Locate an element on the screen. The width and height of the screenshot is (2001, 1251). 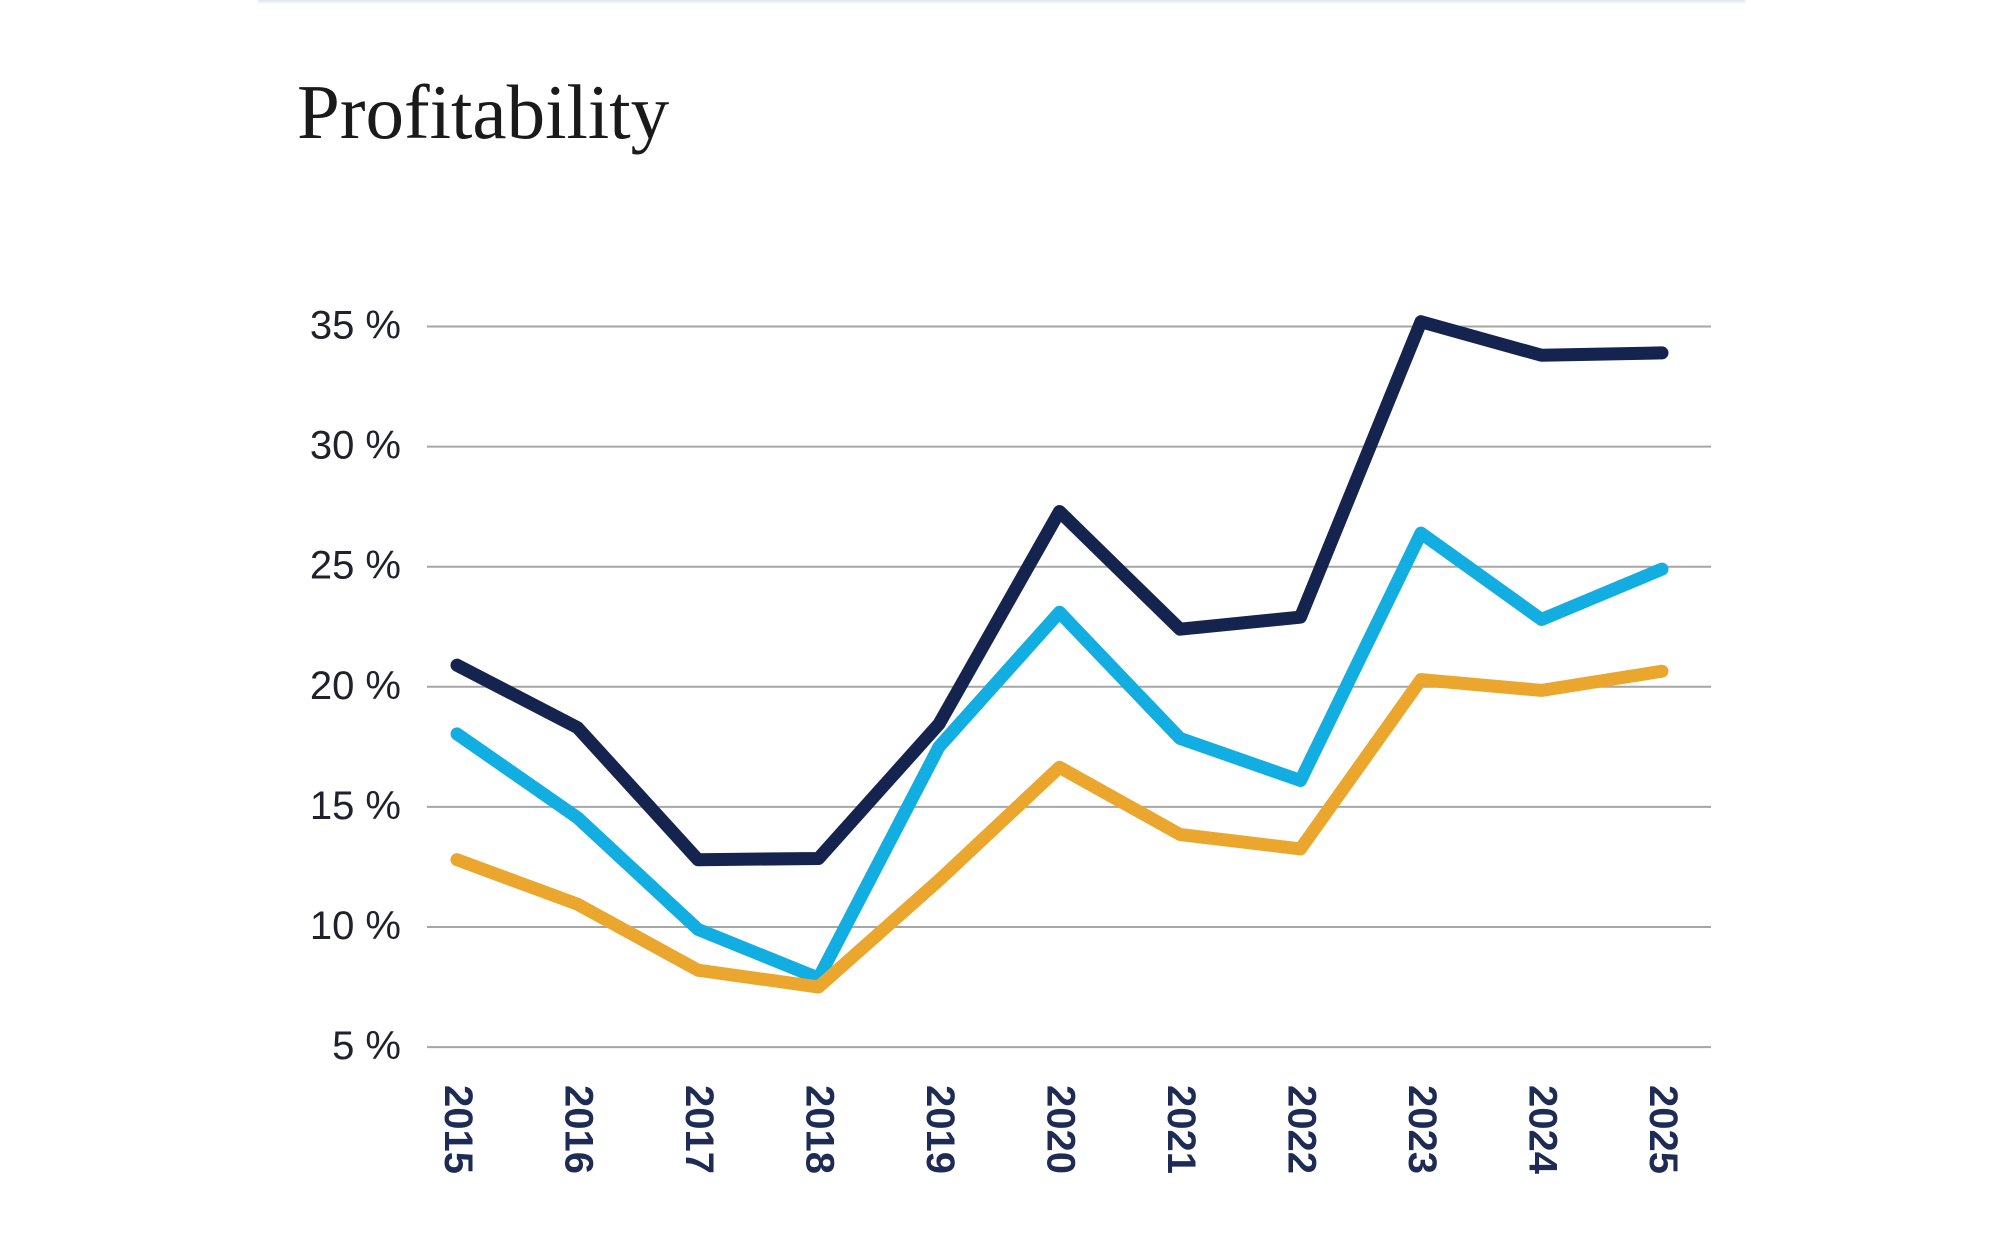
svg-text: 2018 is located at coordinates (820, 1129).